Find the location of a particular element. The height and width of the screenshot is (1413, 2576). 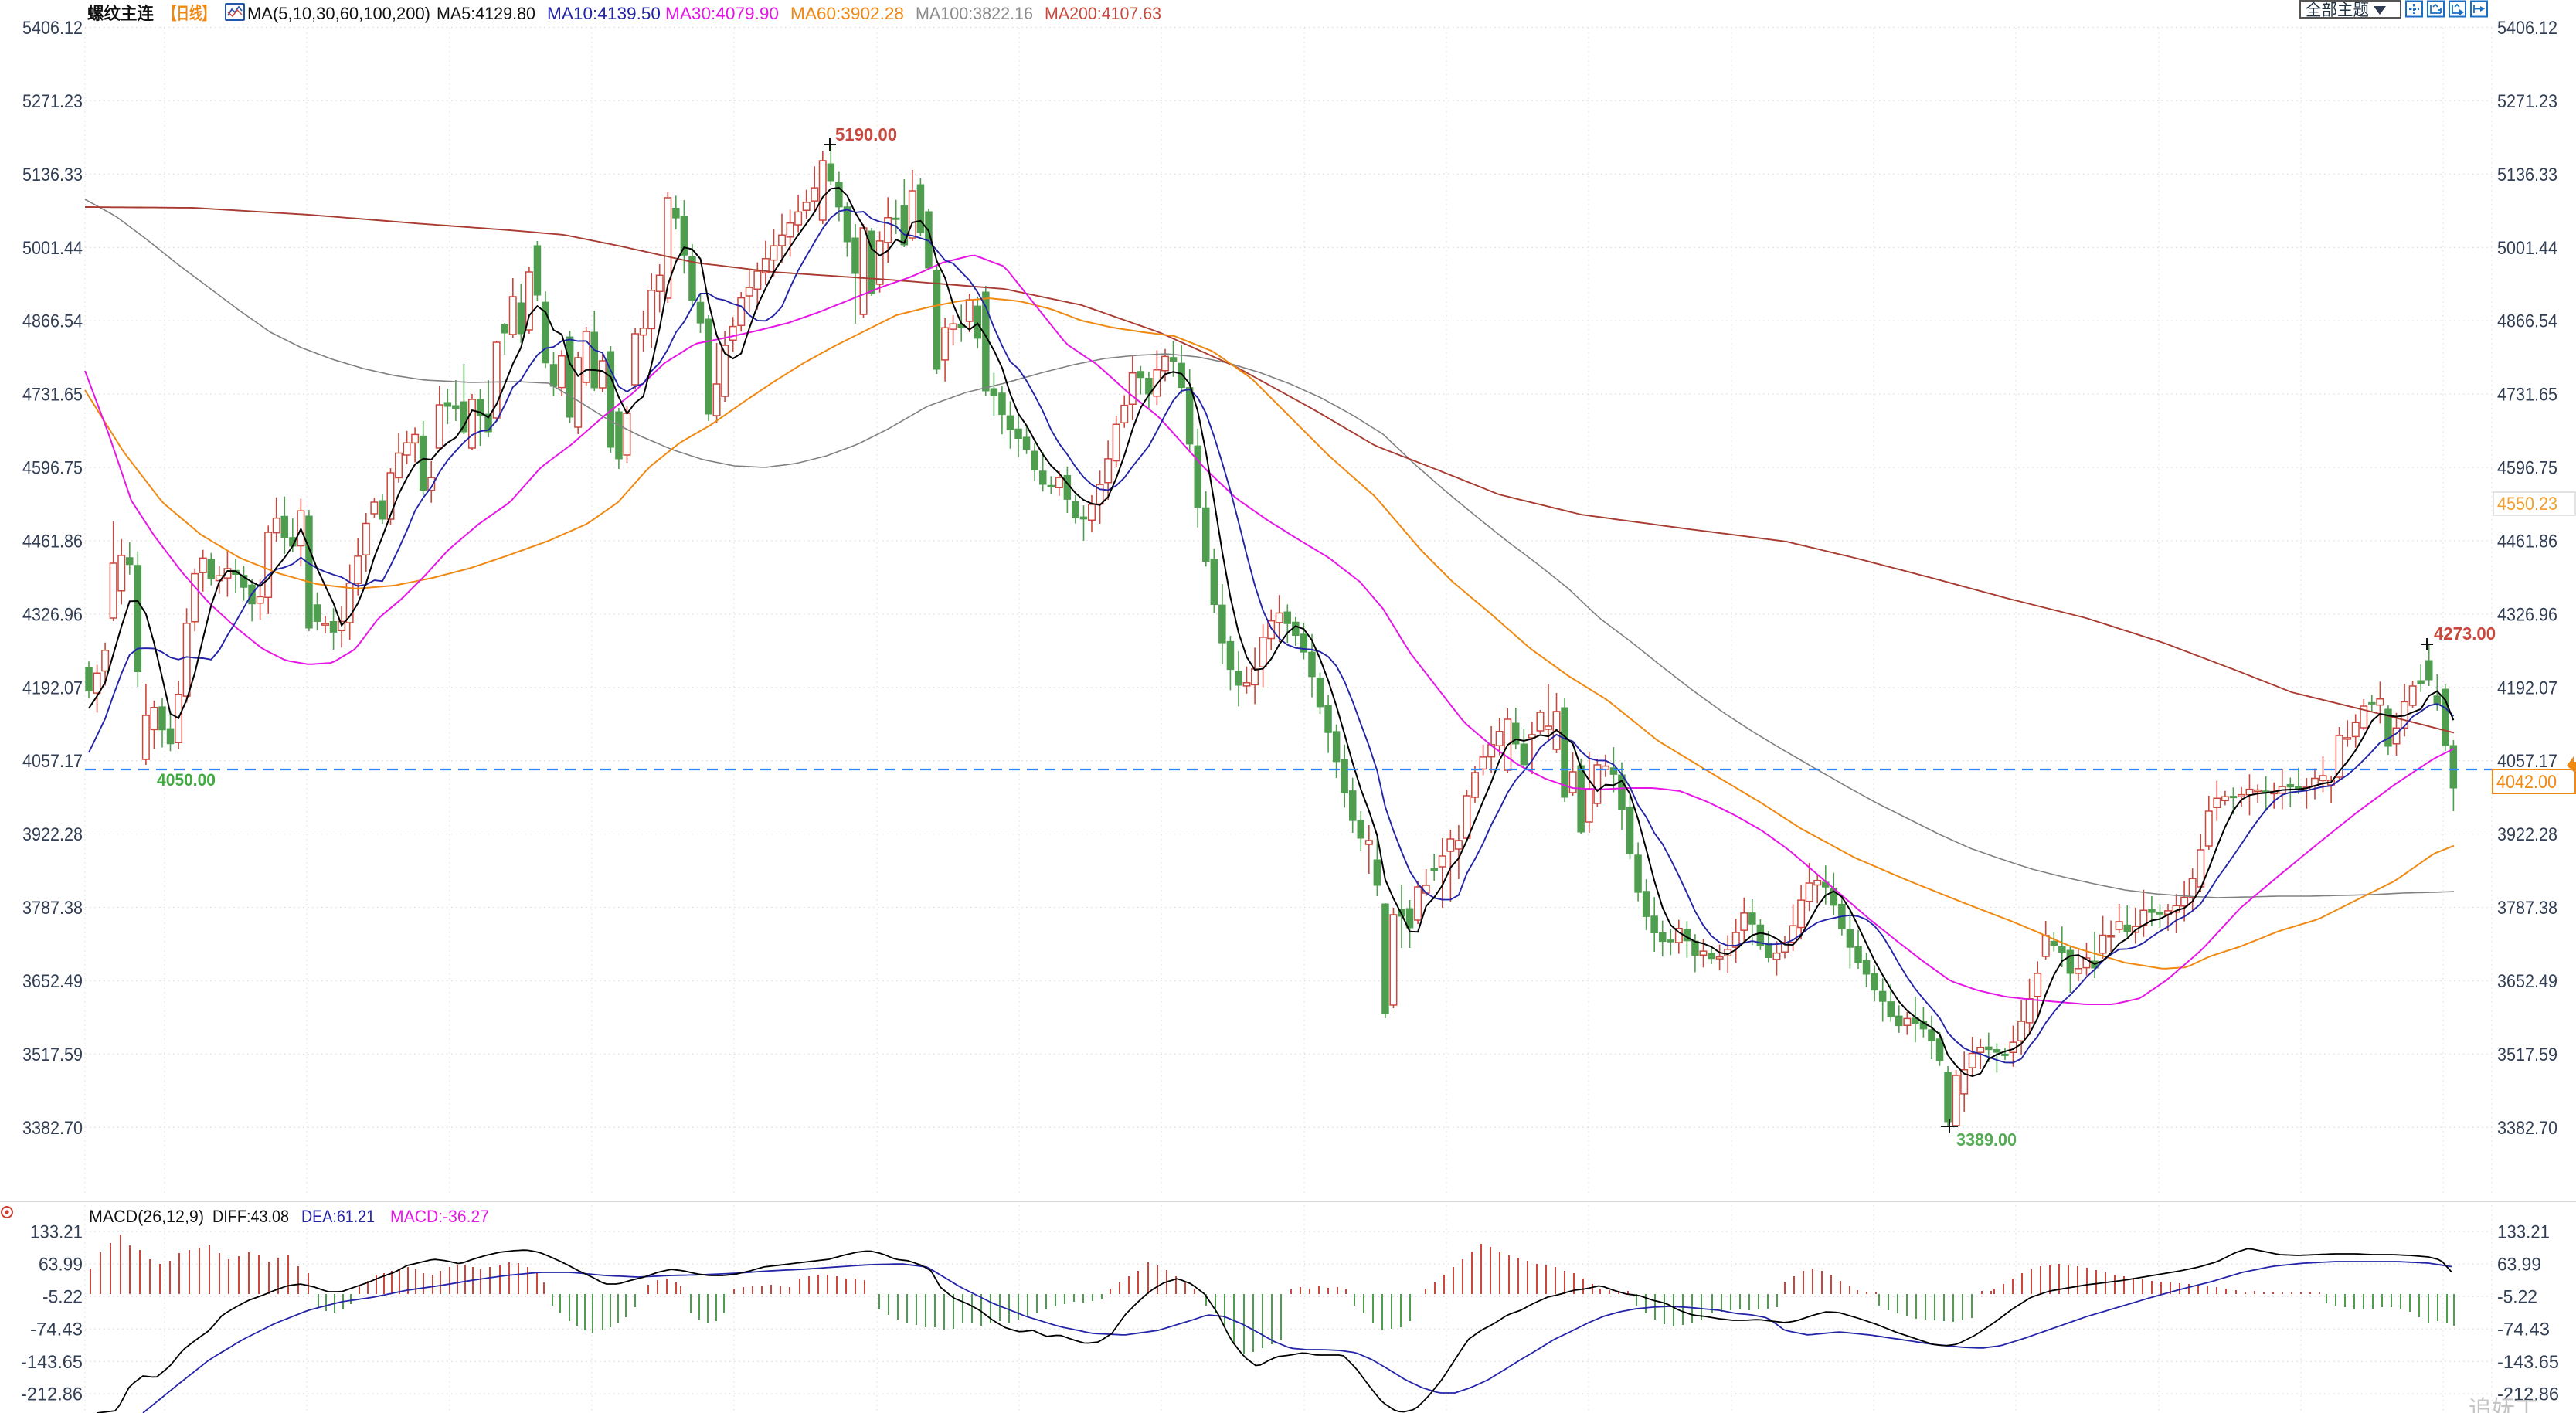

svg-text: MA30:4079.90 is located at coordinates (722, 14).